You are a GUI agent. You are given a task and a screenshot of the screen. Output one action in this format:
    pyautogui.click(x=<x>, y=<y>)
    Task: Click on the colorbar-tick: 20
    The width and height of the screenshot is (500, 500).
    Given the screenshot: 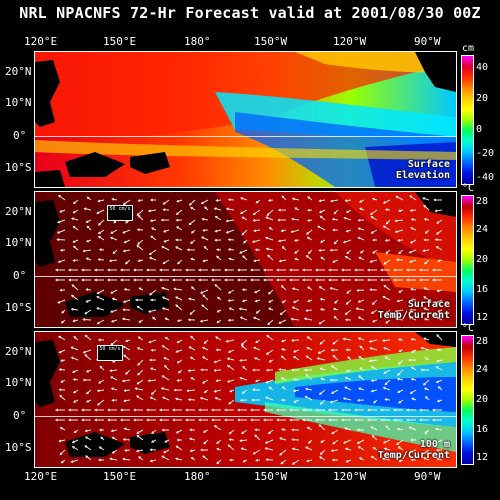 What is the action you would take?
    pyautogui.click(x=482, y=259)
    